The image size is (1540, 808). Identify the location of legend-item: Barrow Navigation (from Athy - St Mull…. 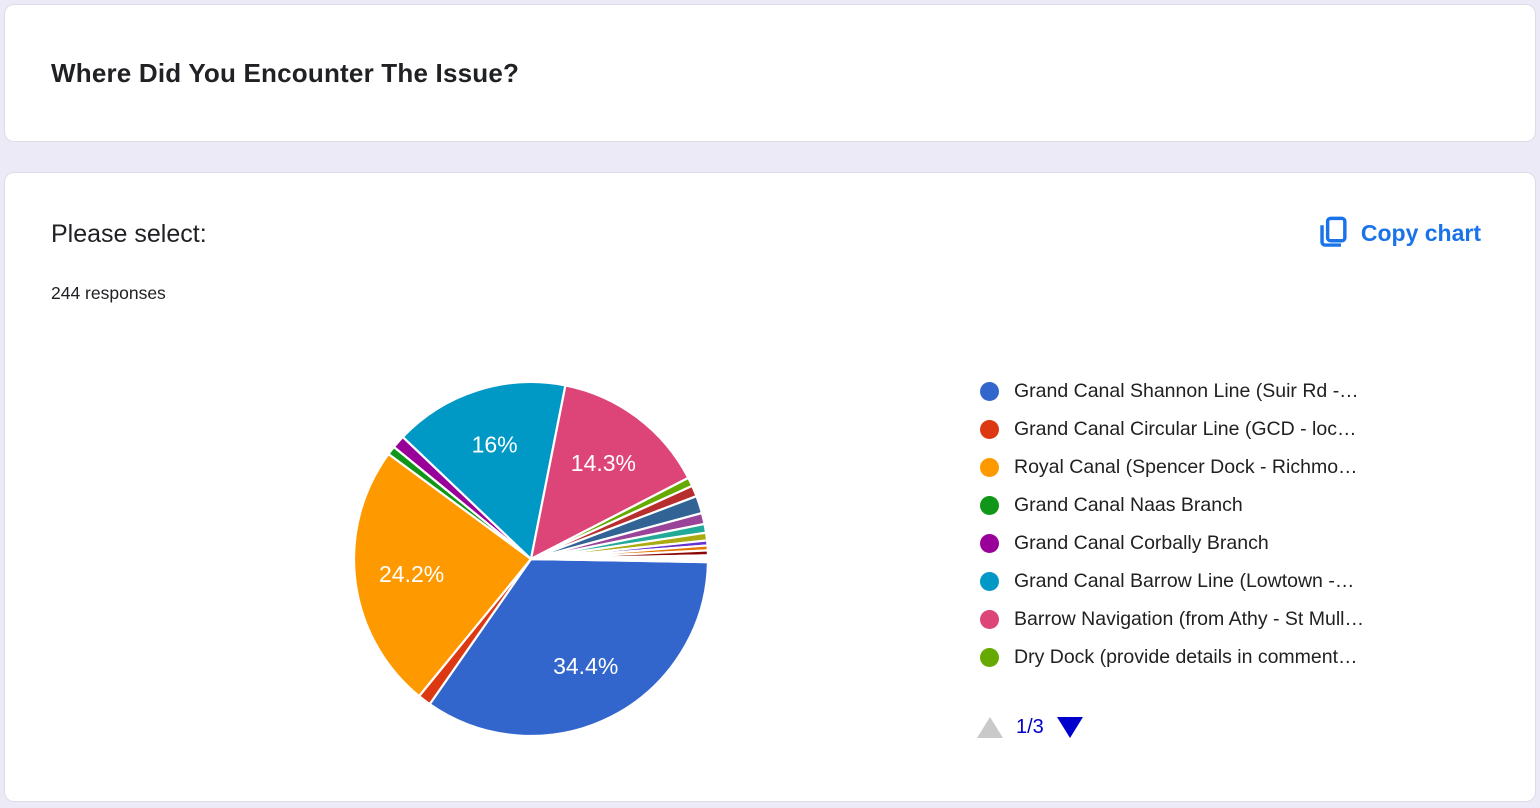
(1172, 619).